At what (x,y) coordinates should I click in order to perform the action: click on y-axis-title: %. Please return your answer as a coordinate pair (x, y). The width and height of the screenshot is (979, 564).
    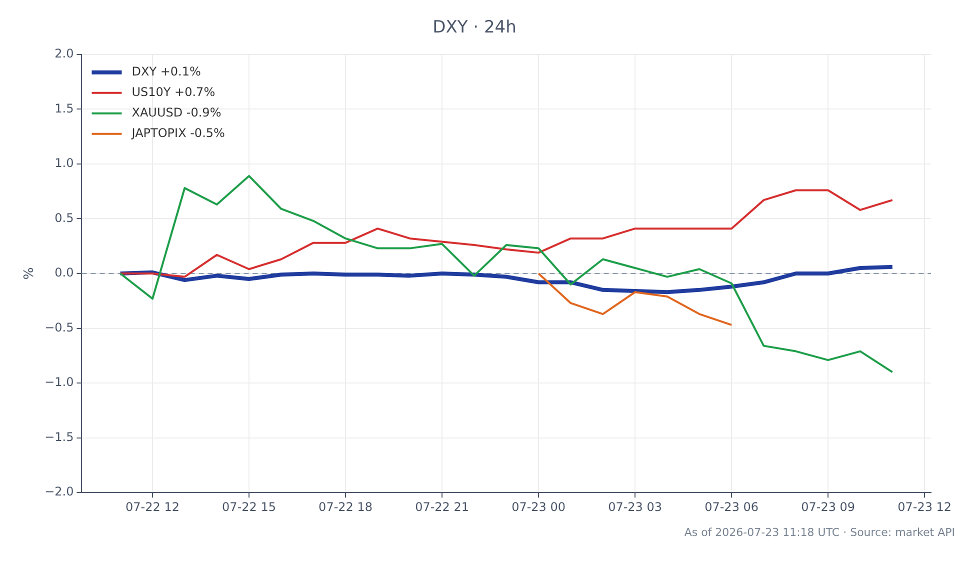
    Looking at the image, I should click on (30, 273).